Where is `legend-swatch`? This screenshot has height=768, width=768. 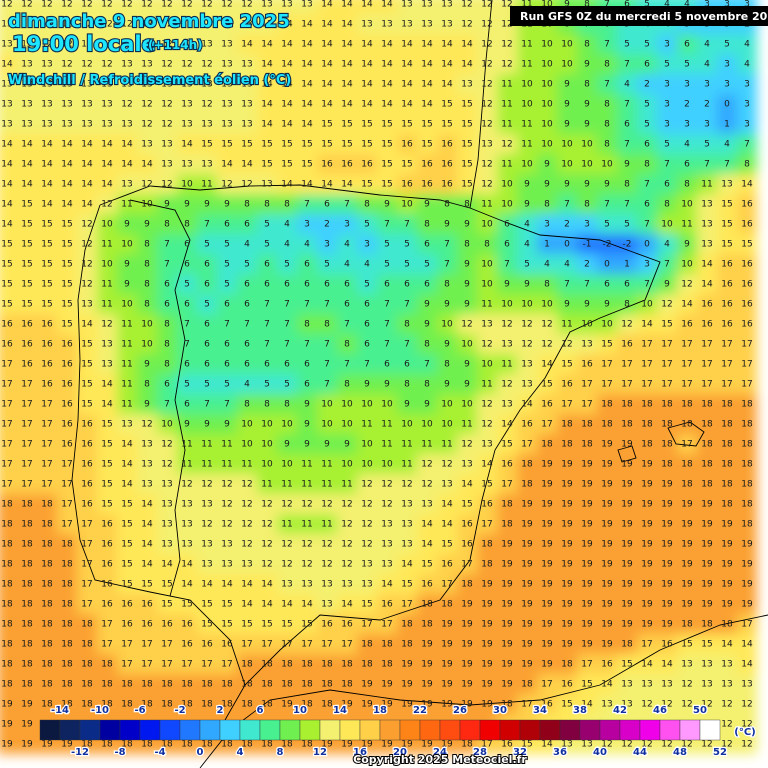 legend-swatch is located at coordinates (370, 730).